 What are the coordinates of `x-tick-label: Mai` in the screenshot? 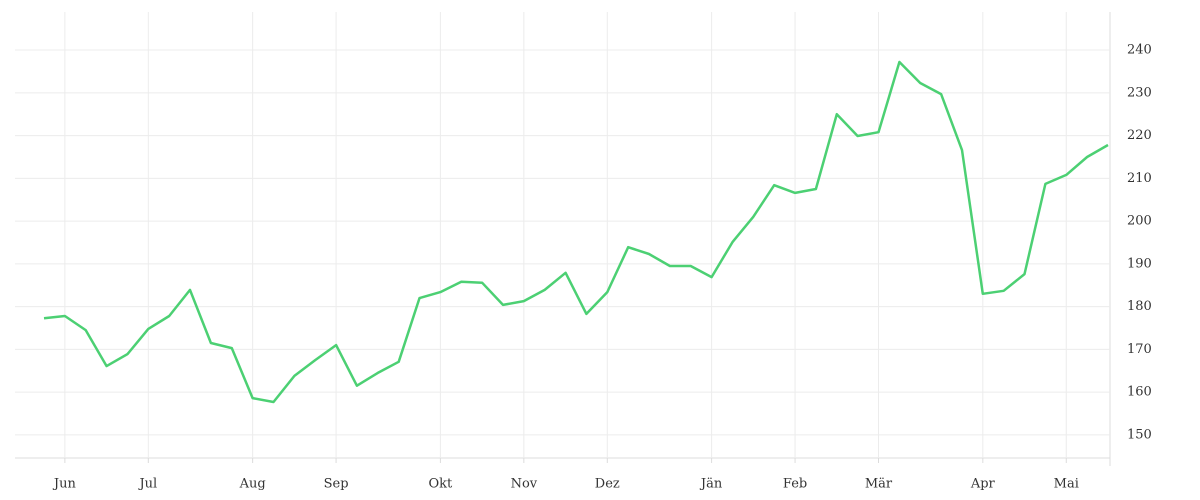 It's located at (1066, 484).